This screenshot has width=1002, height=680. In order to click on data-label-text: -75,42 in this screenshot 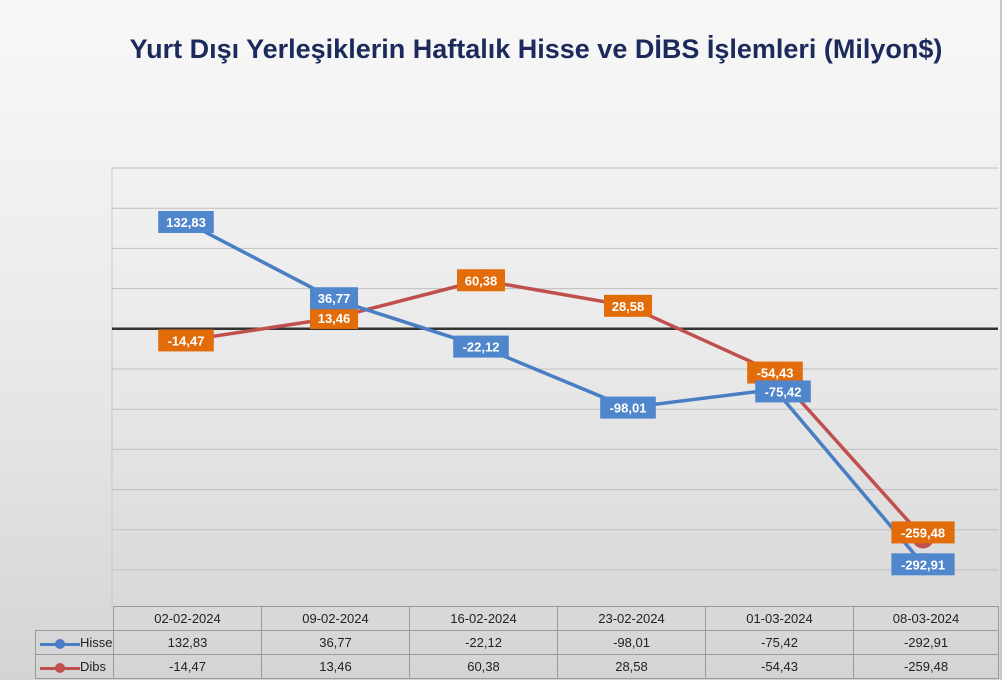, I will do `click(783, 391)`.